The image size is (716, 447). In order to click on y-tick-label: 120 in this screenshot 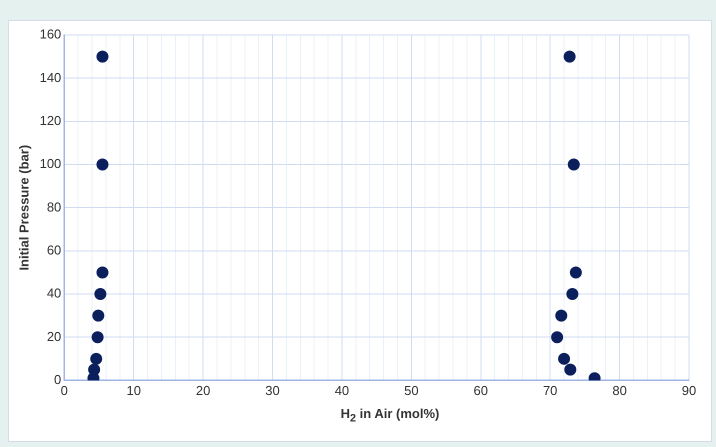, I will do `click(51, 120)`.